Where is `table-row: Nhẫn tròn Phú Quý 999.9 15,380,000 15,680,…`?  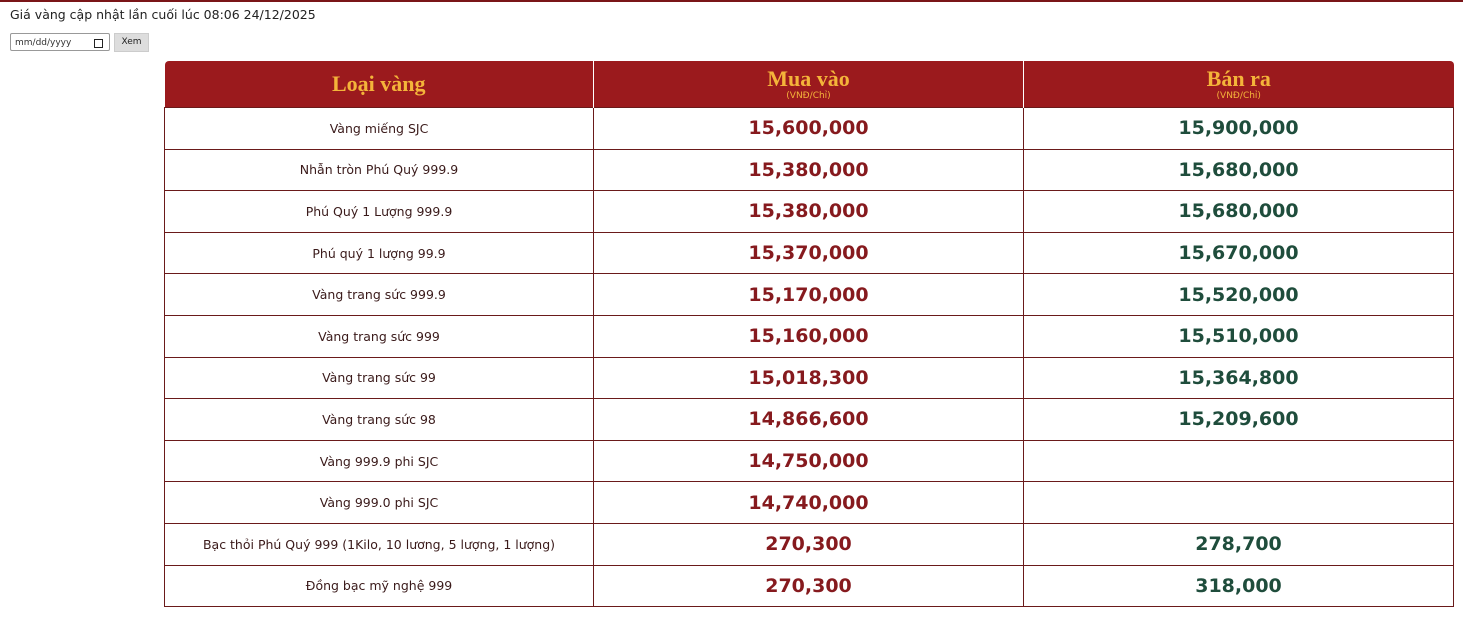
table-row: Nhẫn tròn Phú Quý 999.9 15,380,000 15,680,… is located at coordinates (809, 170).